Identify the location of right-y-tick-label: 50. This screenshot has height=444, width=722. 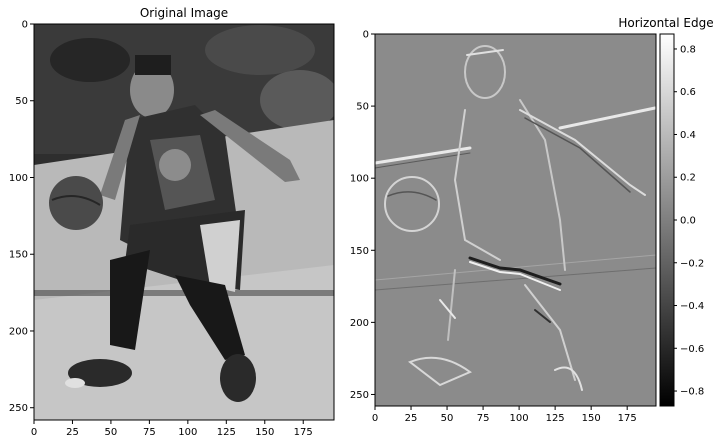
(362, 107).